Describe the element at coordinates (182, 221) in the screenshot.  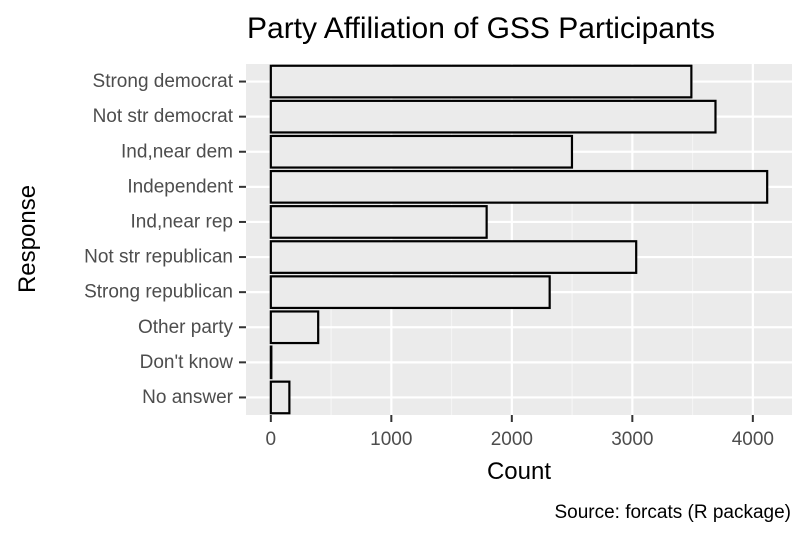
I see `category-label: Ind,near rep` at that location.